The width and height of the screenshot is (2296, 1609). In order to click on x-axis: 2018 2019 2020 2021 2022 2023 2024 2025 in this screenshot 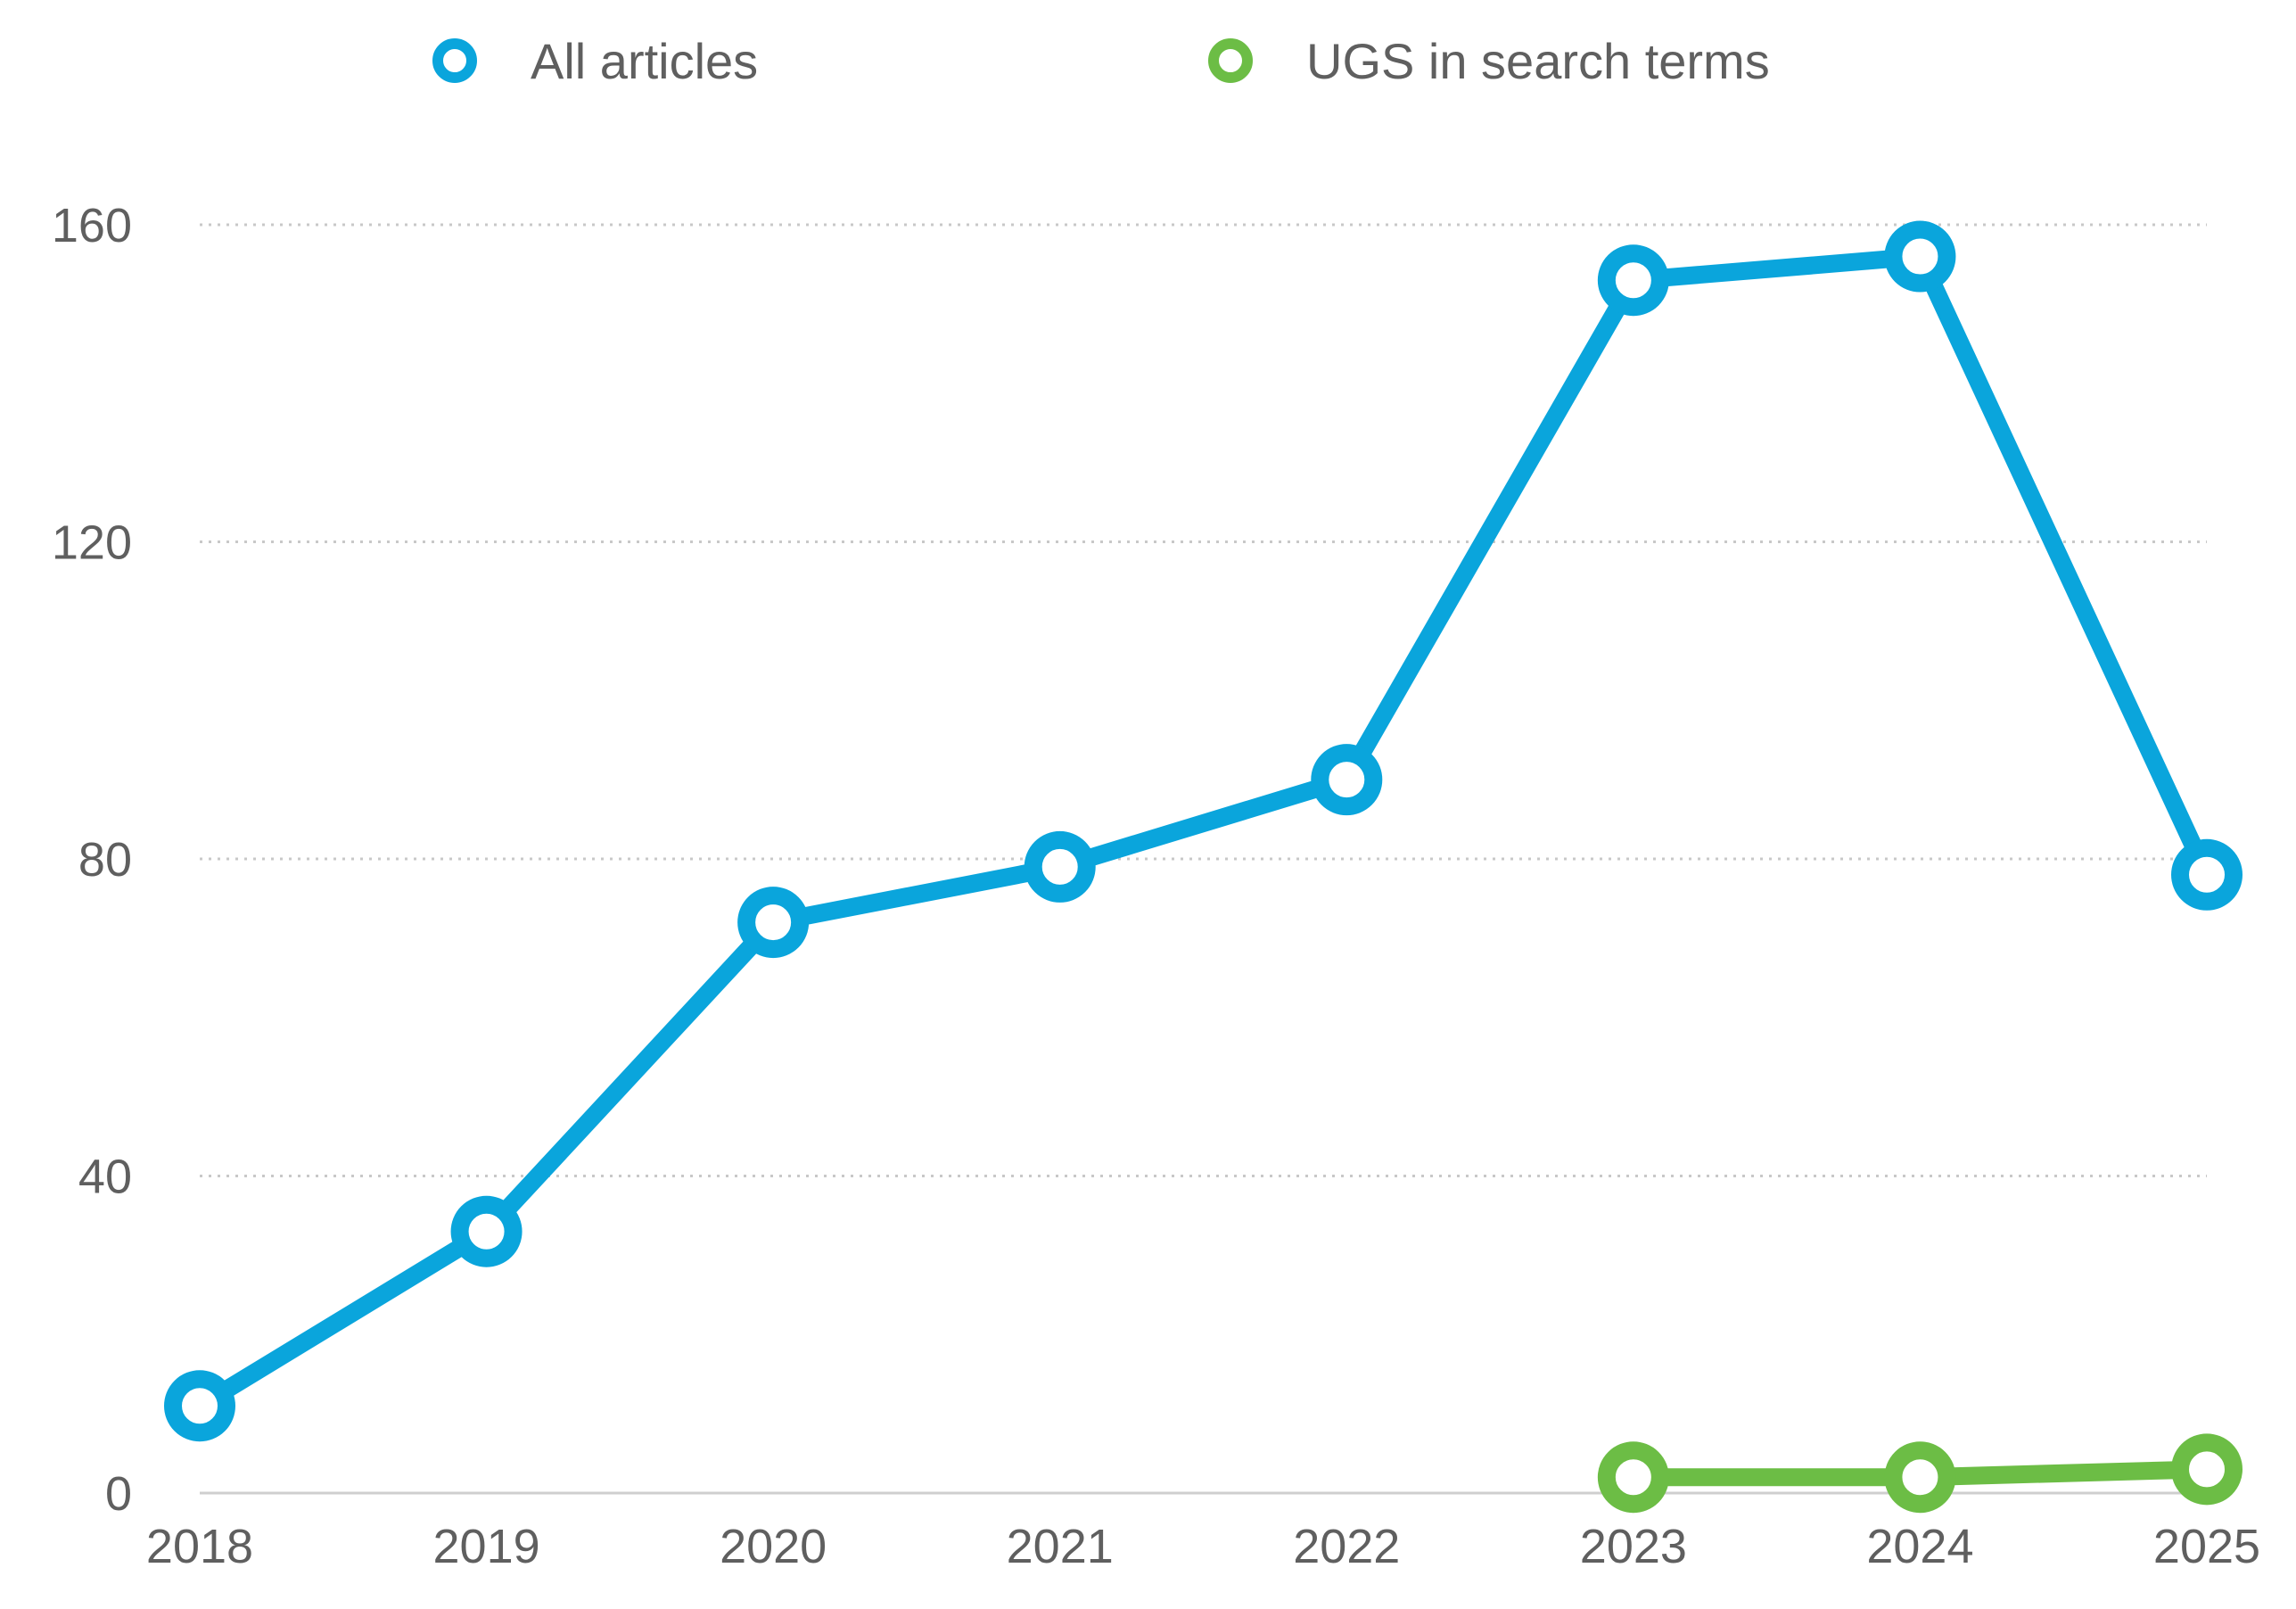, I will do `click(1203, 1546)`.